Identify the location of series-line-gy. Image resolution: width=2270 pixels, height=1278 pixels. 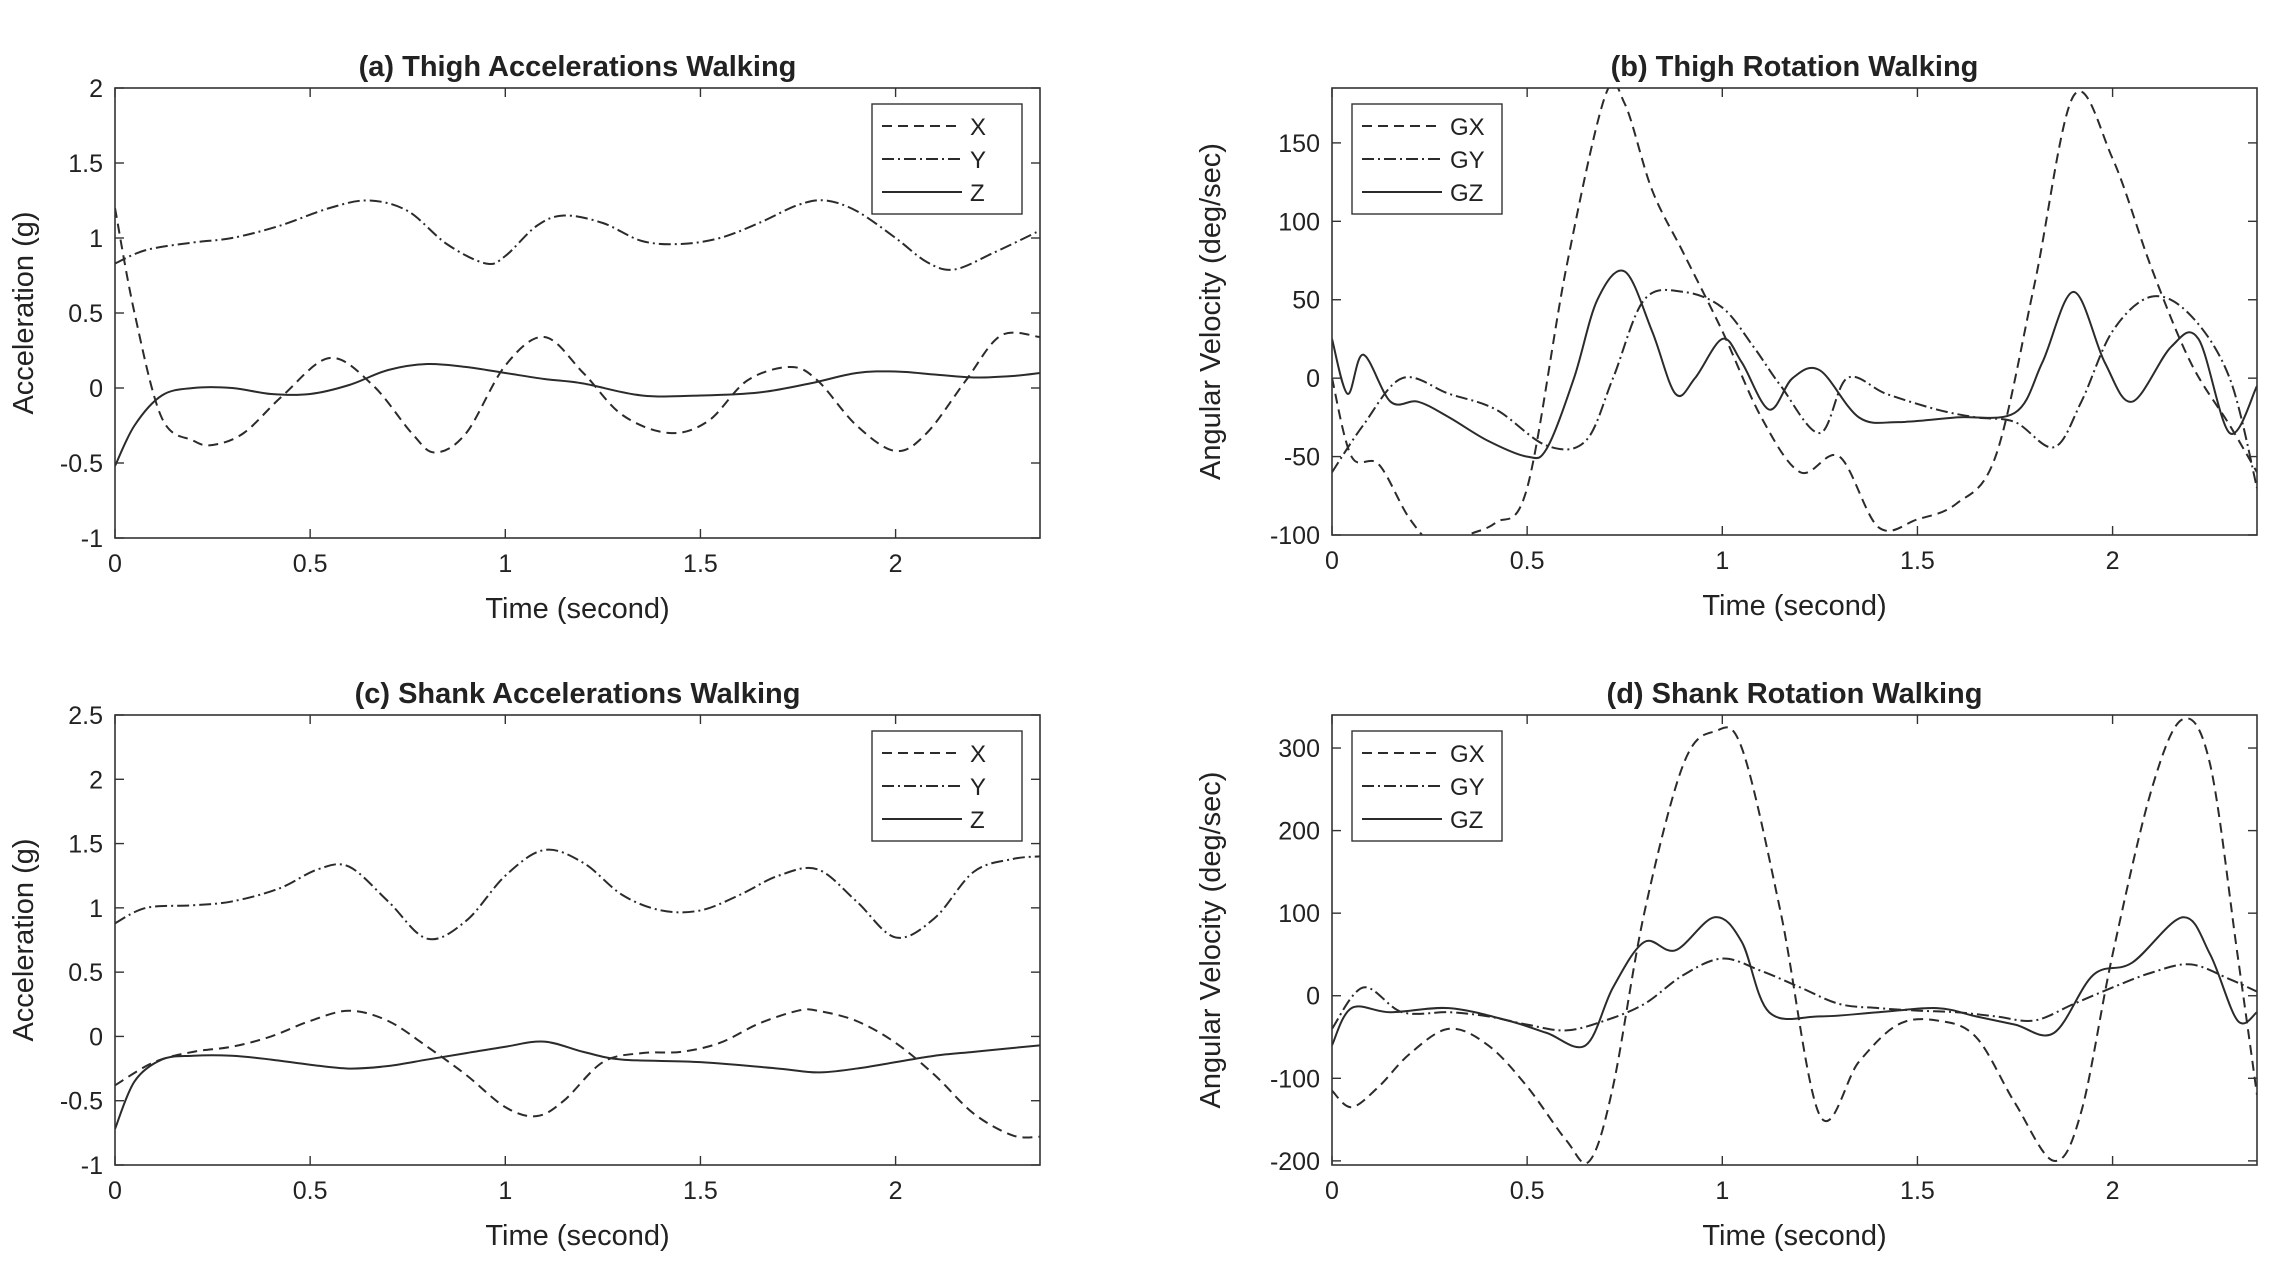
(1794, 388).